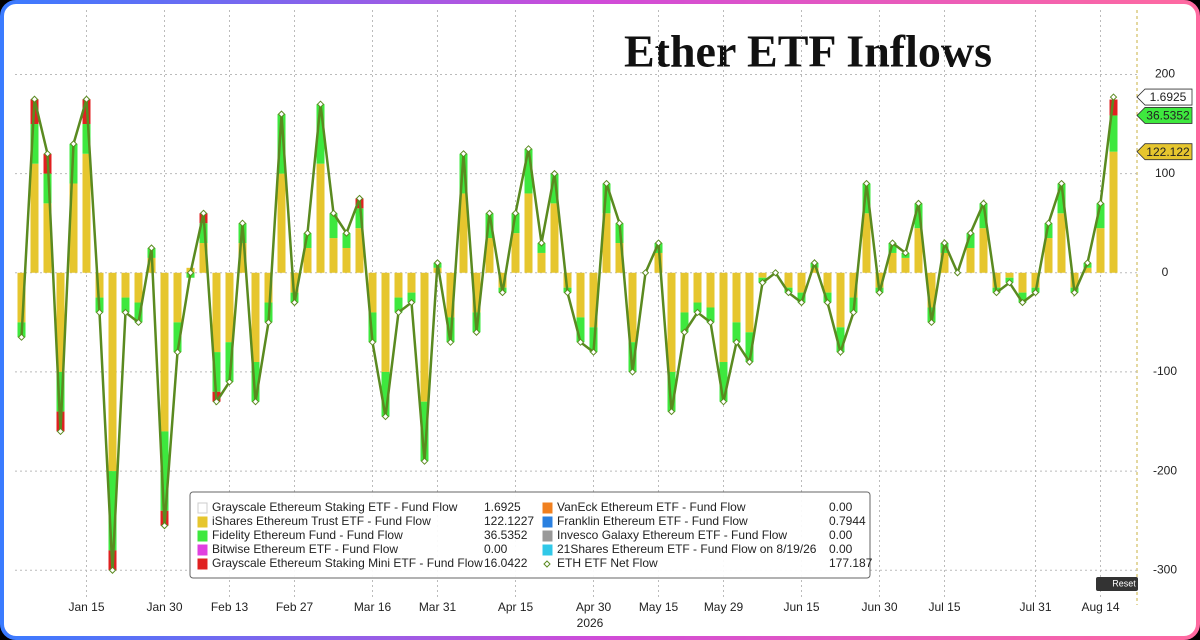 This screenshot has height=640, width=1200. I want to click on legend-value: 16.0422, so click(506, 563).